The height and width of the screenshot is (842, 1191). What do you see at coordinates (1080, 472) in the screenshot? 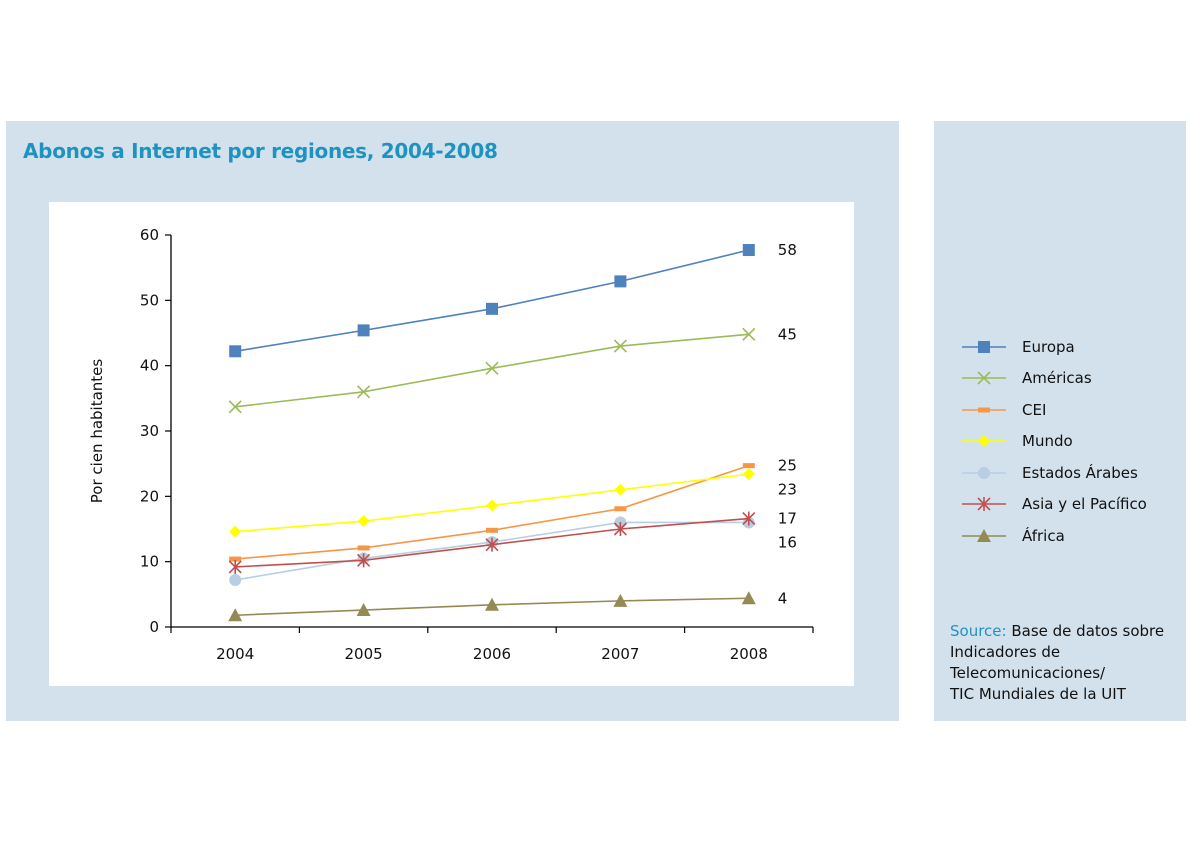
I see `legend-label: Estados Árabes` at bounding box center [1080, 472].